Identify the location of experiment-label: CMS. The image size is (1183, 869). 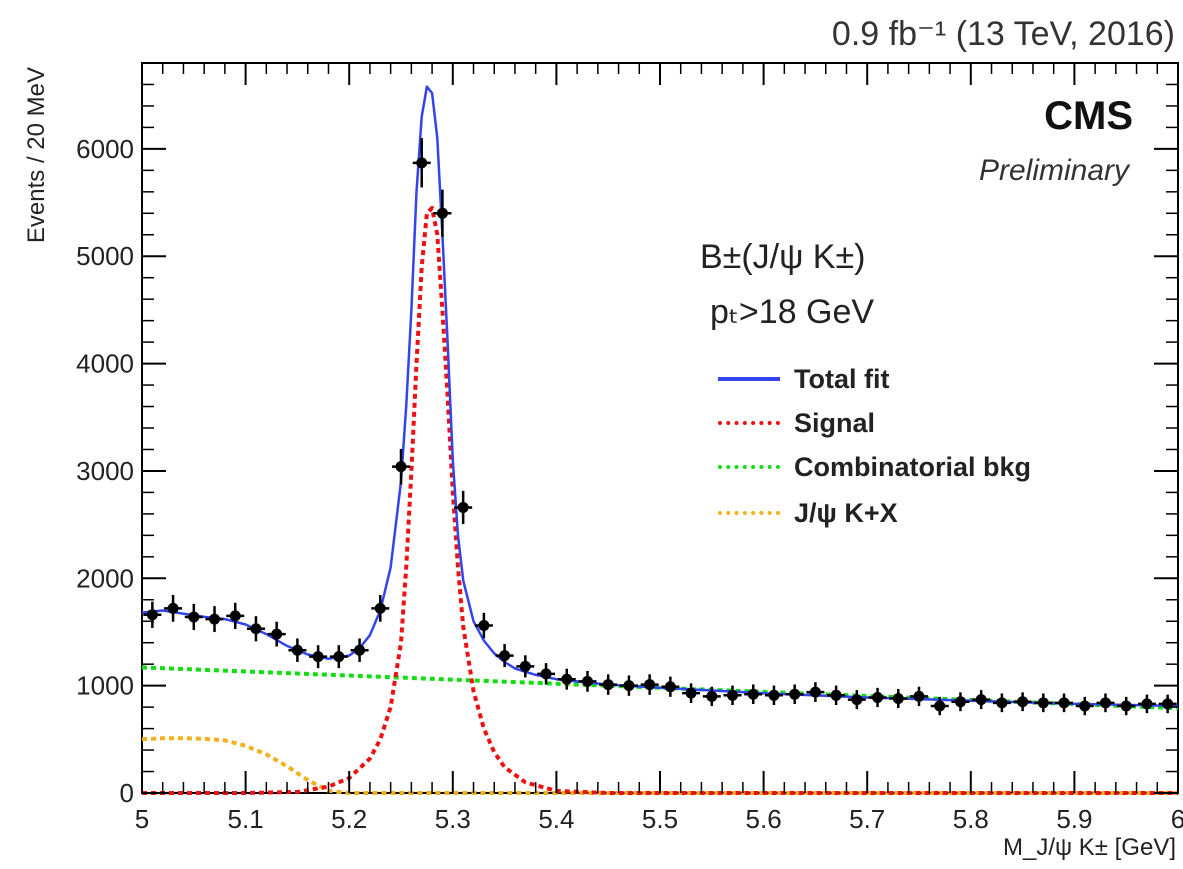
(1088, 116).